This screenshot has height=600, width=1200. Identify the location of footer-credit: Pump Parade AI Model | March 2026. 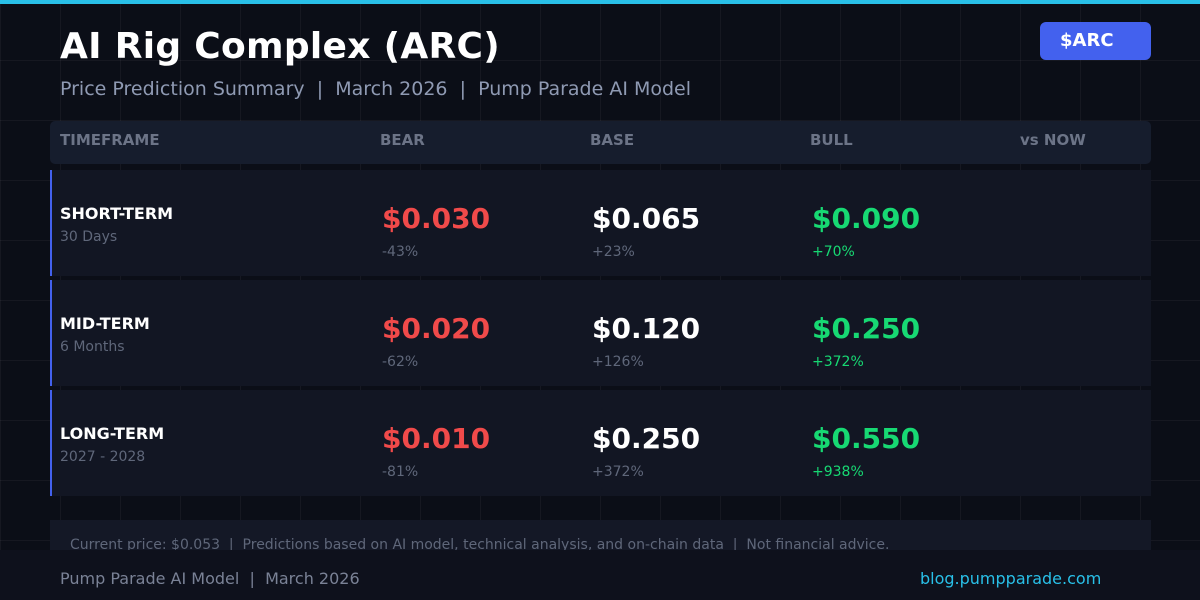
(210, 578).